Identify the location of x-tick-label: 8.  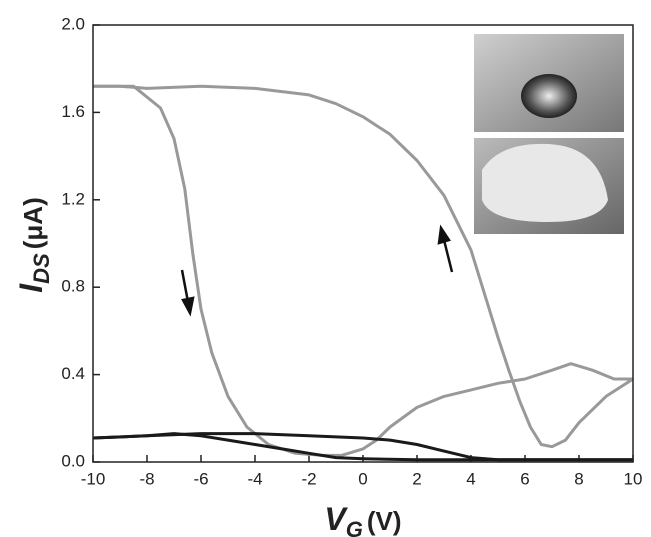
(578, 478).